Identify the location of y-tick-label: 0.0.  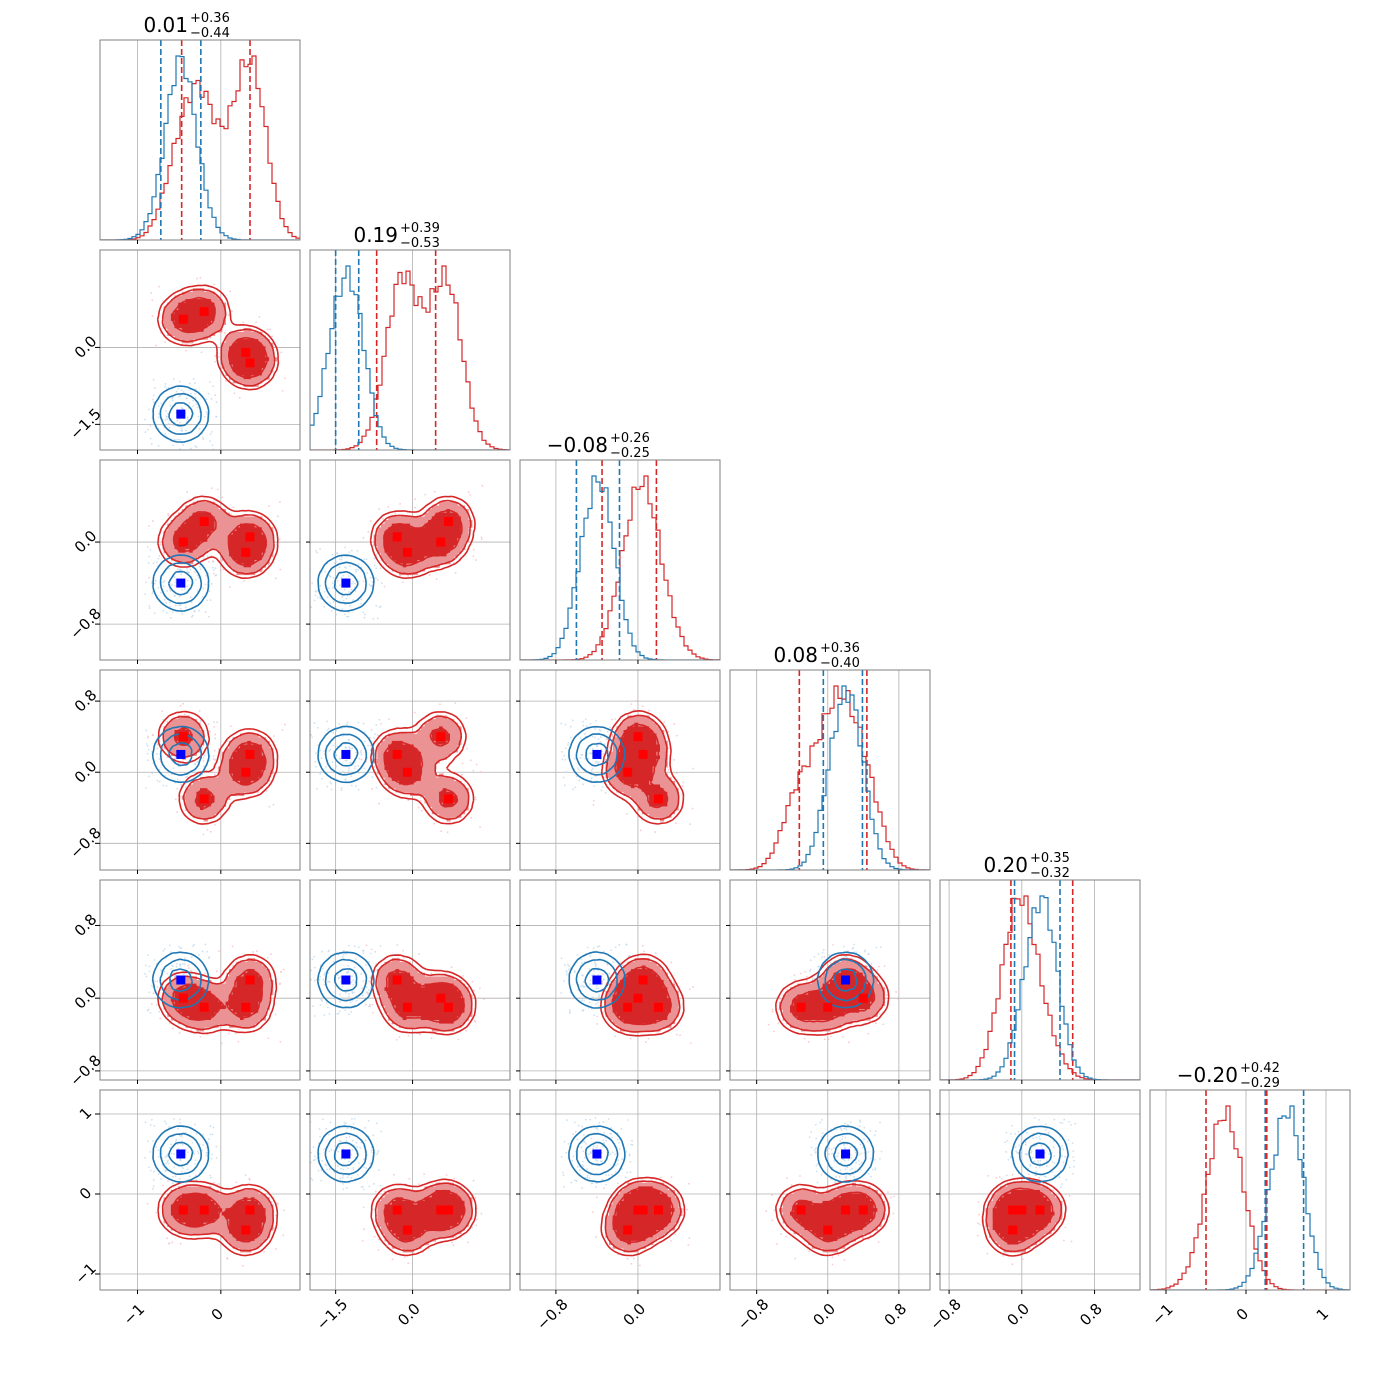
(86, 542).